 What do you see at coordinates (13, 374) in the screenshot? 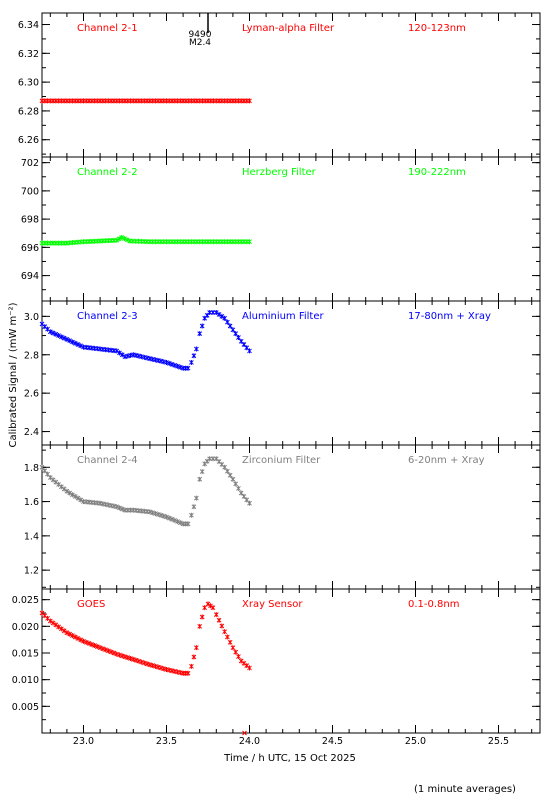
I see `y-axis-label: Calibrated Signal / (mW m⁻²)` at bounding box center [13, 374].